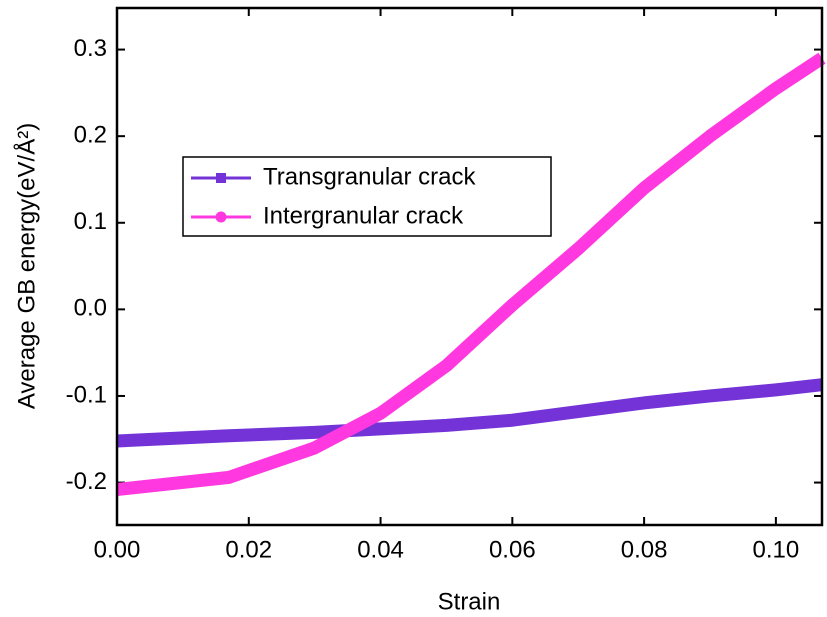 The height and width of the screenshot is (617, 827). What do you see at coordinates (90, 48) in the screenshot?
I see `y-tick-label: 0.3` at bounding box center [90, 48].